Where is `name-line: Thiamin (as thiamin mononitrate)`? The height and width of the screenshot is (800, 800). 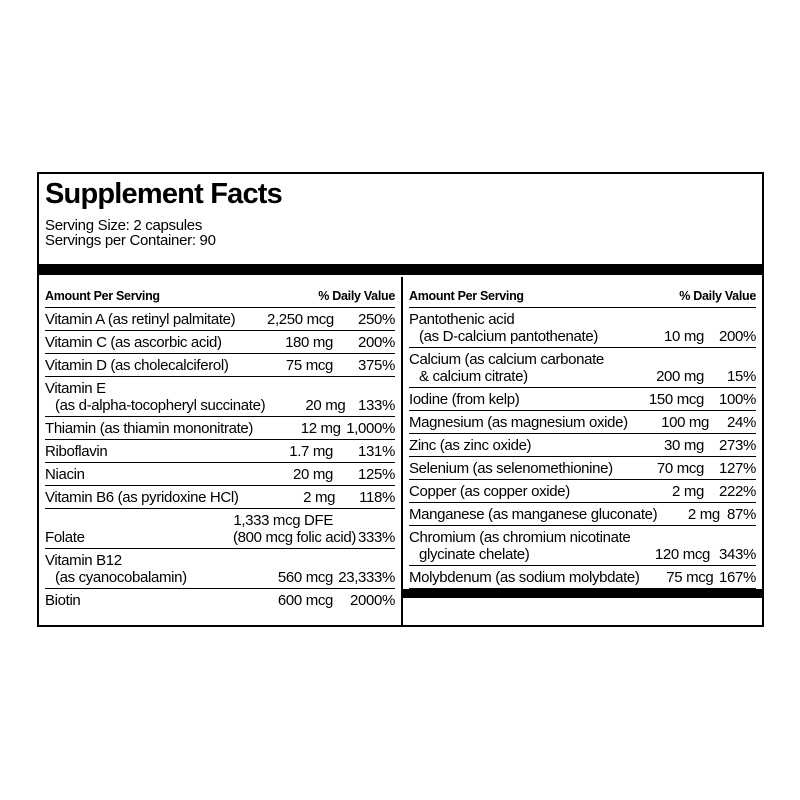 name-line: Thiamin (as thiamin mononitrate) is located at coordinates (149, 428).